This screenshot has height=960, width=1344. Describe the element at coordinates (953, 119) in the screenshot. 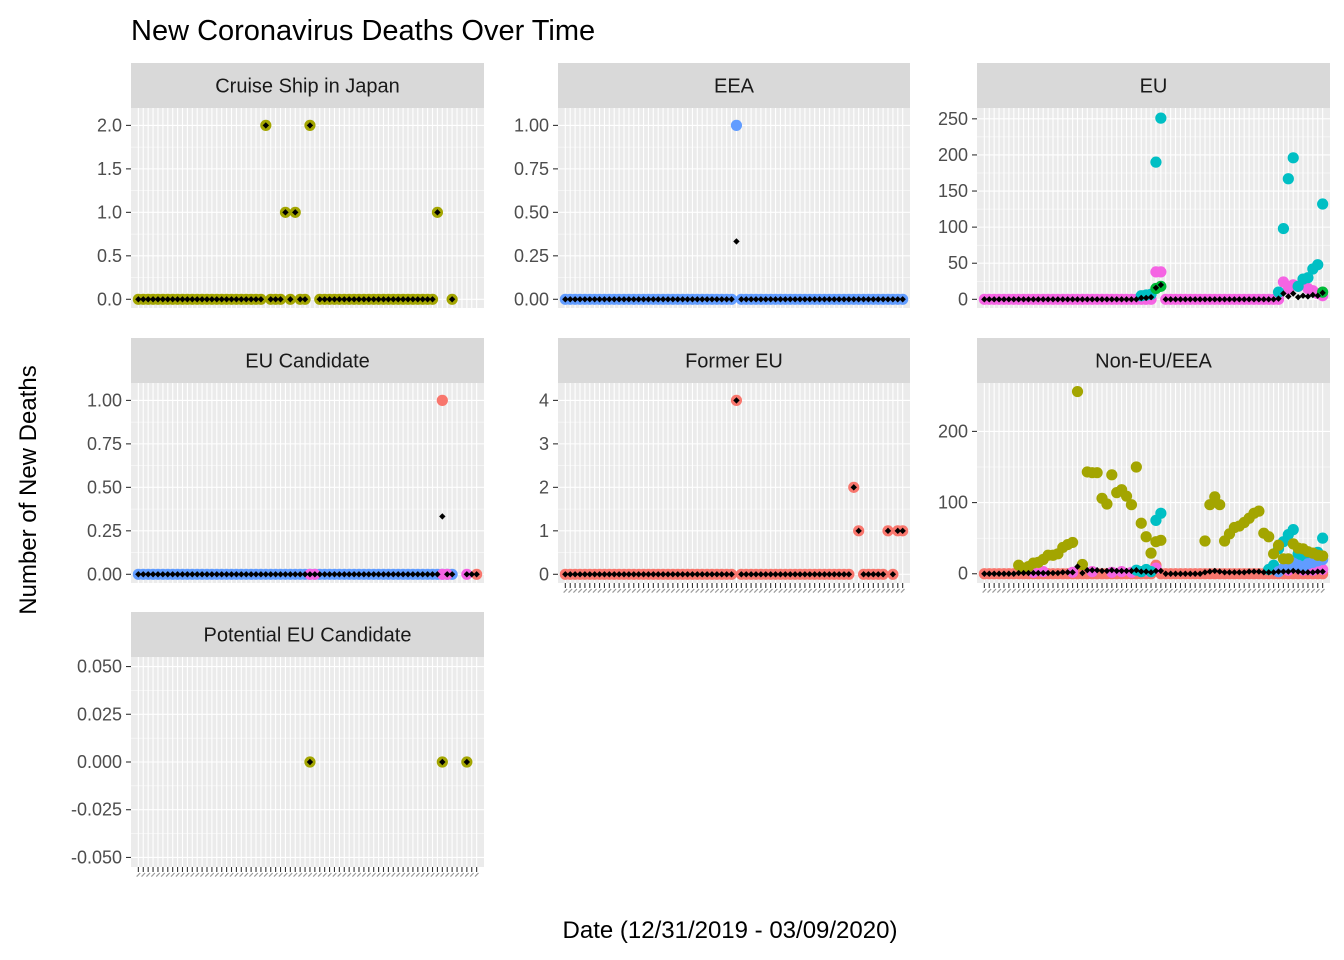

I see `y-tick-label: 250` at that location.